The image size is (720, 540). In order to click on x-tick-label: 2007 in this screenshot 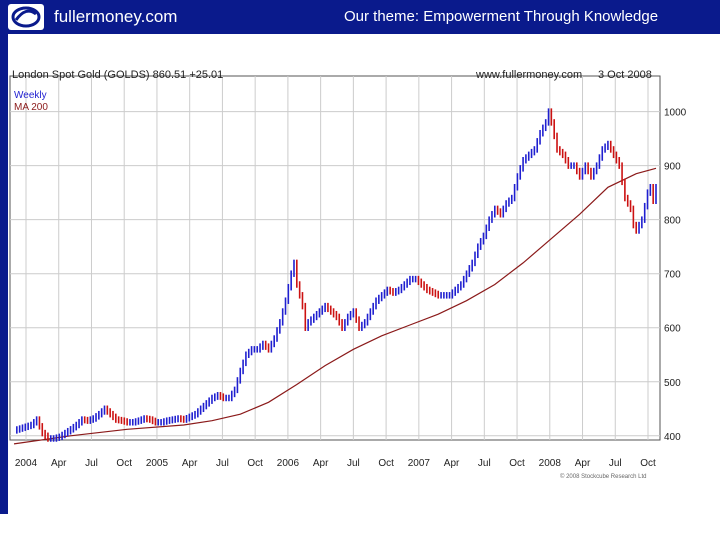, I will do `click(419, 463)`.